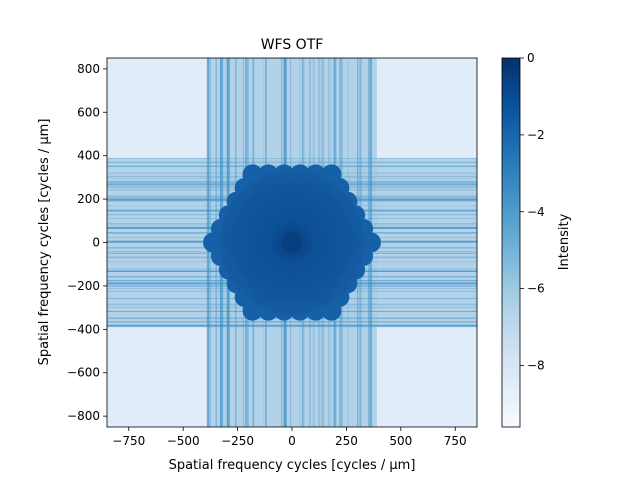  What do you see at coordinates (511, 242) in the screenshot?
I see `colorbar-gradient` at bounding box center [511, 242].